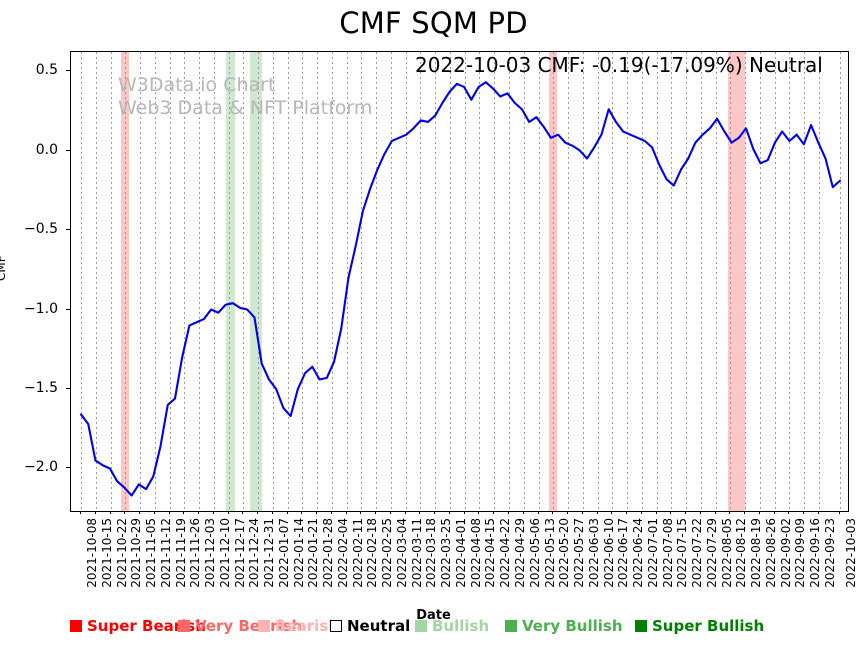 Image resolution: width=867 pixels, height=646 pixels. What do you see at coordinates (379, 626) in the screenshot?
I see `legend-label: Neutral` at bounding box center [379, 626].